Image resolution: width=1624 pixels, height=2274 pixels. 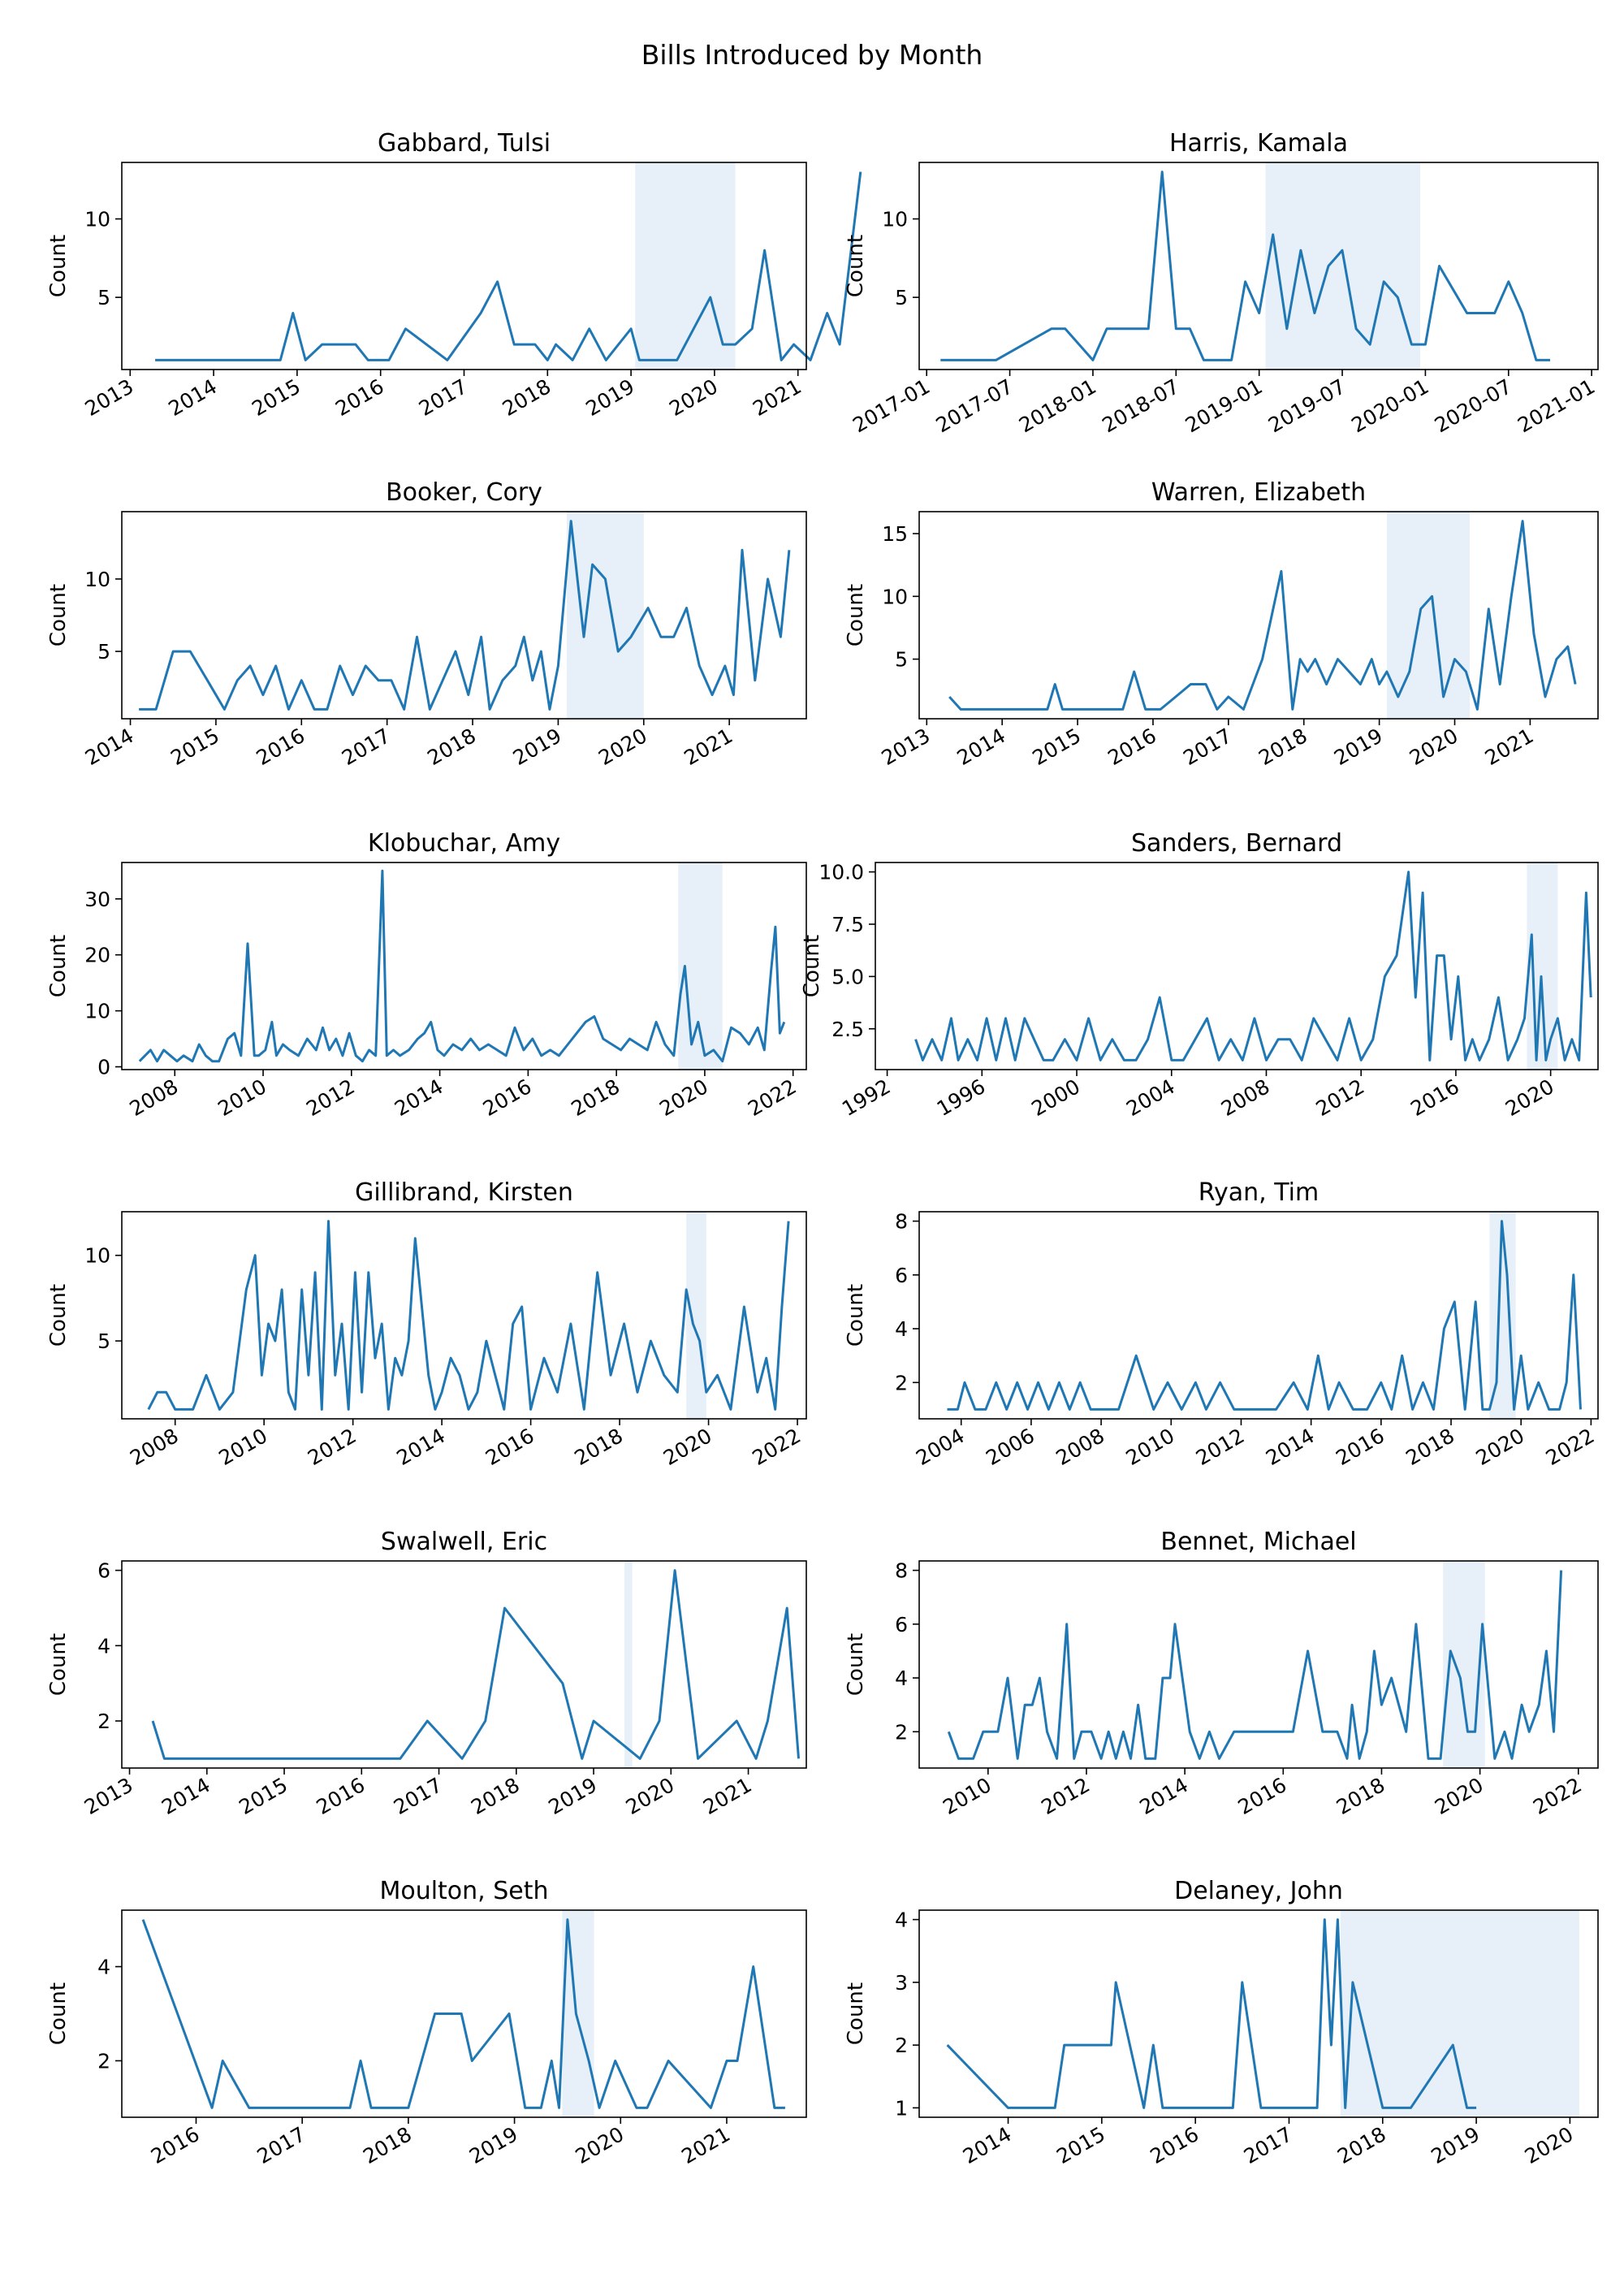 What do you see at coordinates (895, 534) in the screenshot?
I see `y-tick-label: 15` at bounding box center [895, 534].